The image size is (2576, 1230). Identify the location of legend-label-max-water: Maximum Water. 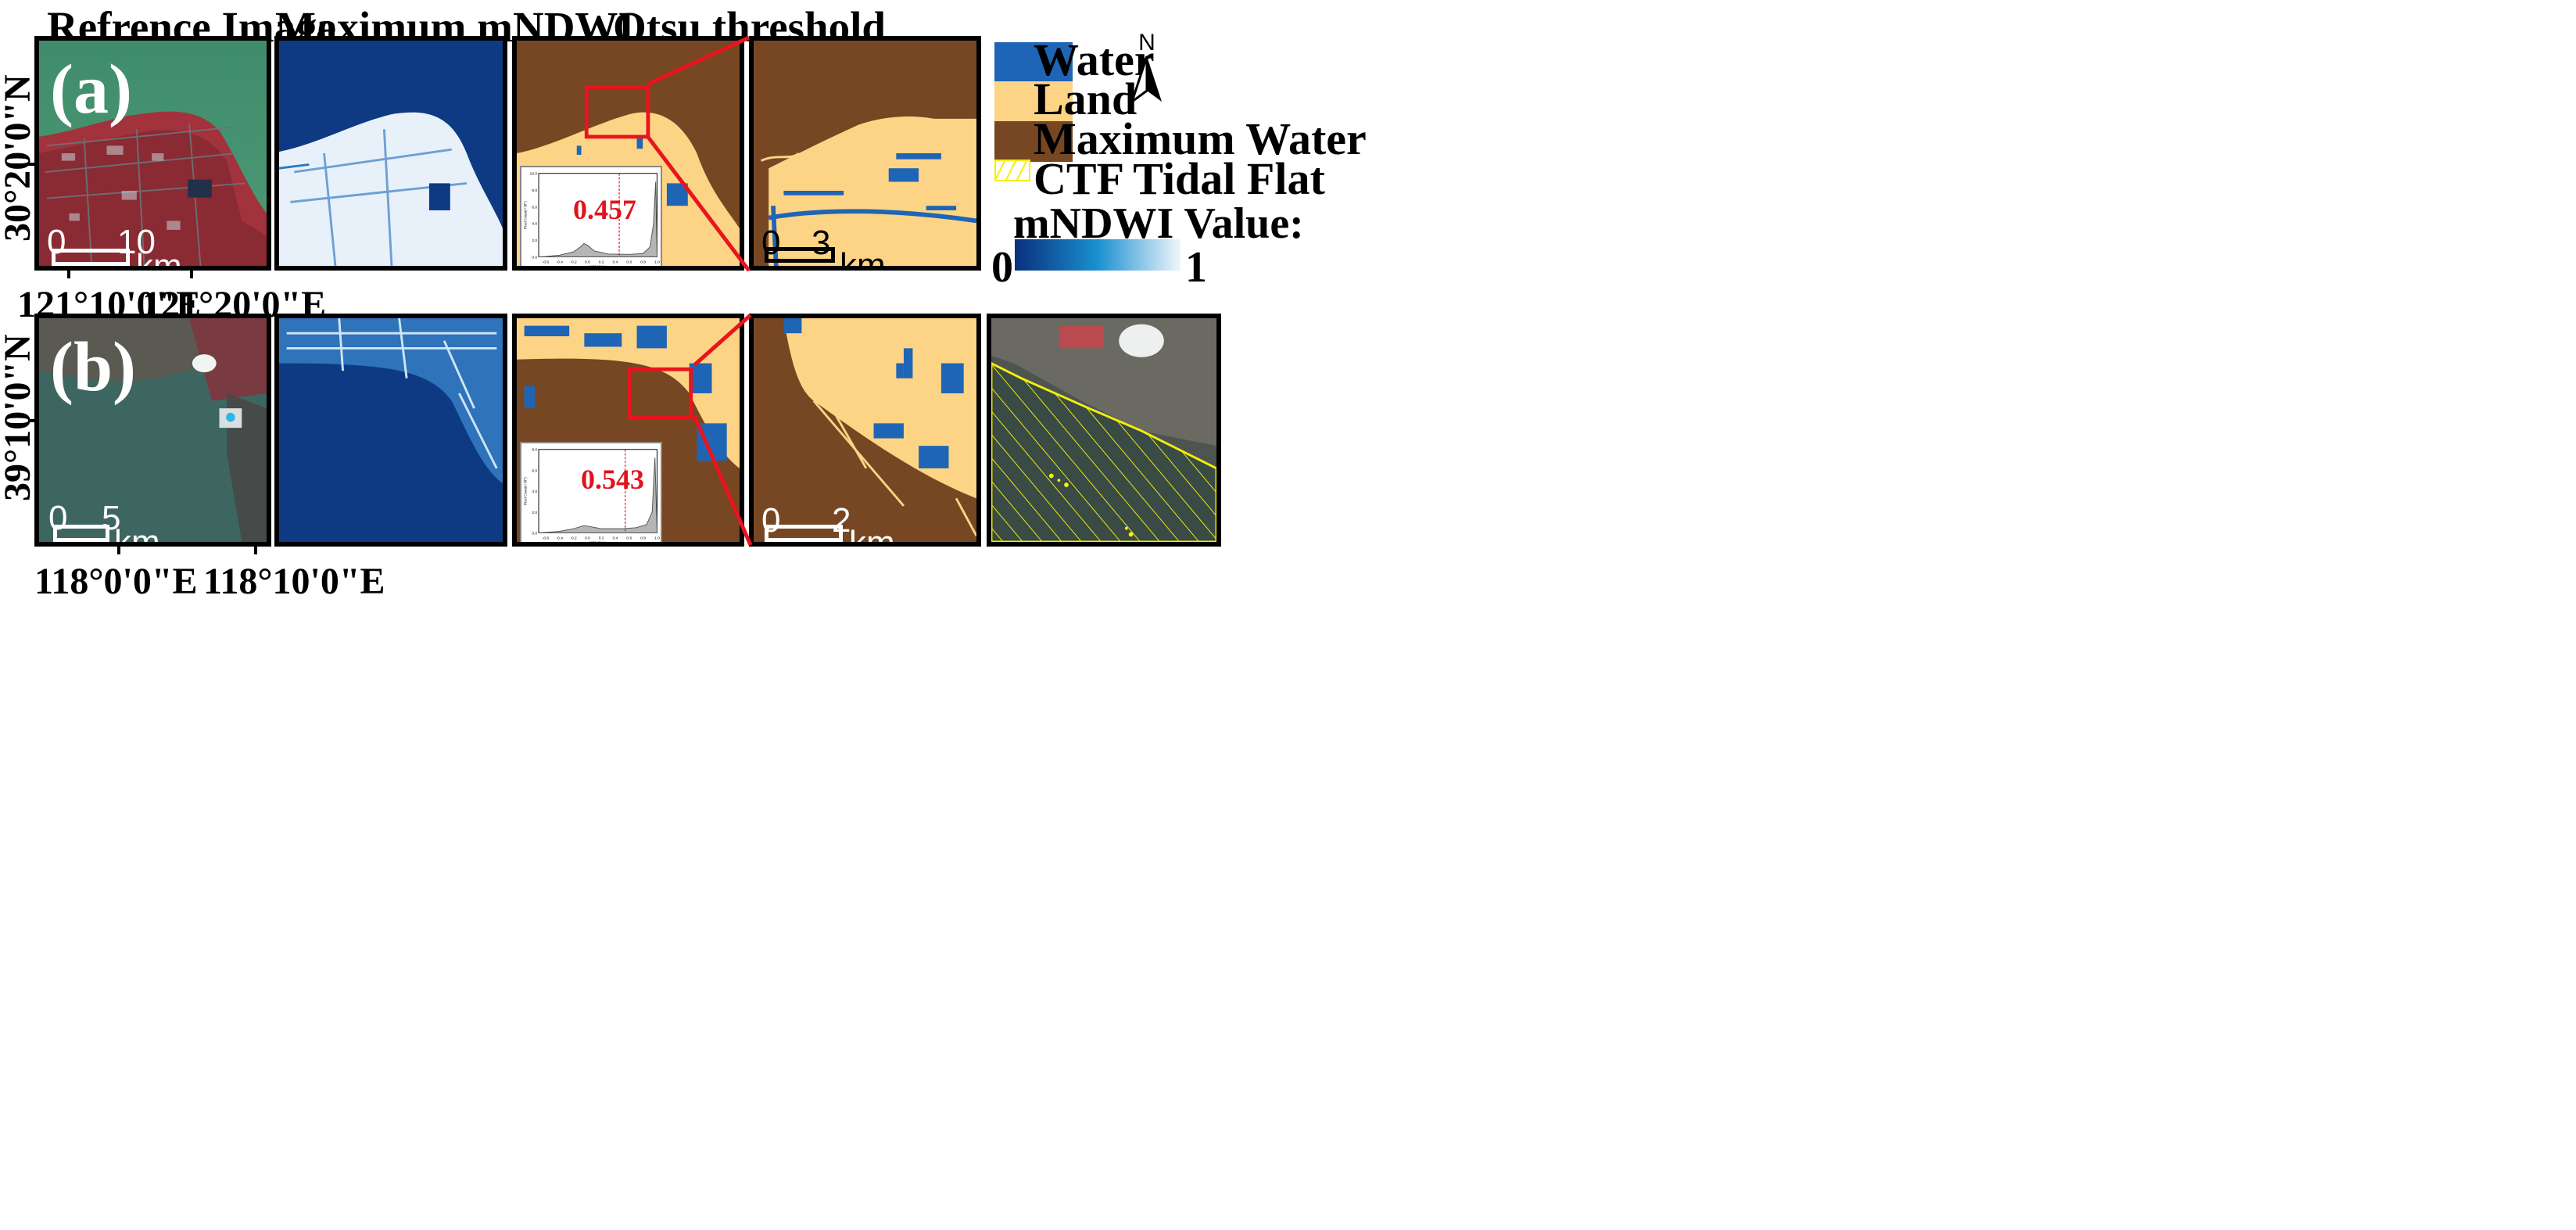
(1200, 138).